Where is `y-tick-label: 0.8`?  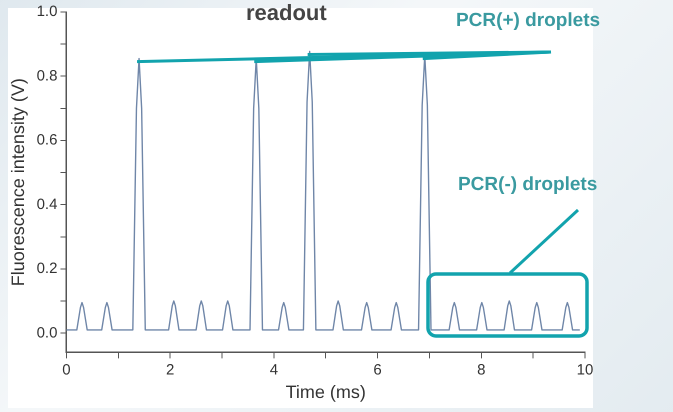
y-tick-label: 0.8 is located at coordinates (47, 75).